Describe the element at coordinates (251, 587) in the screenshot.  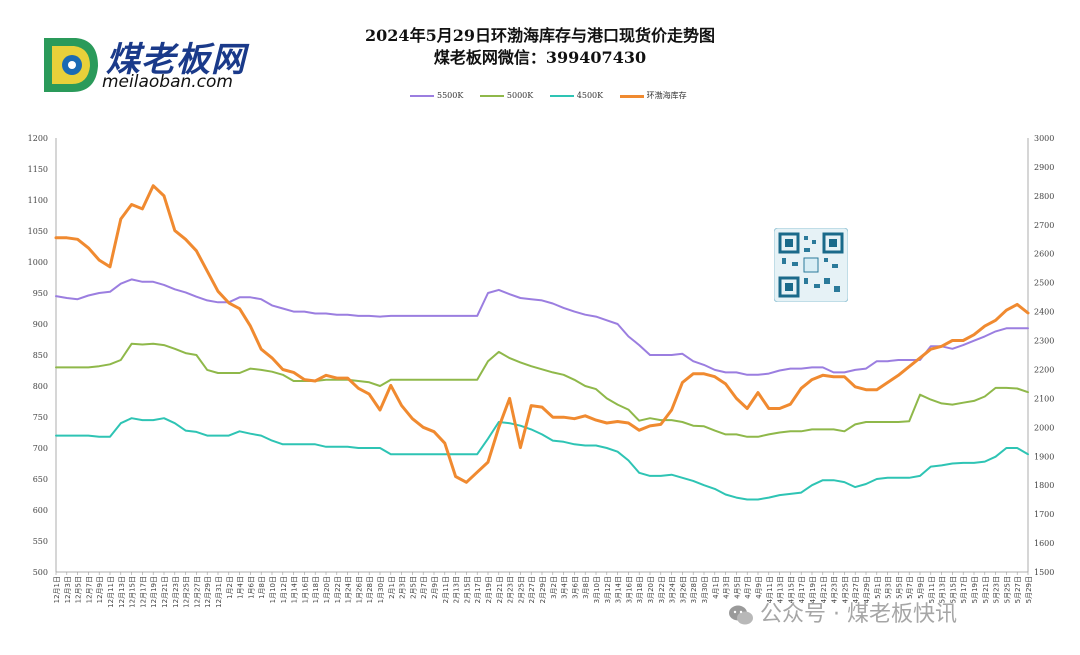
I see `x-tick-label: 1月6日` at that location.